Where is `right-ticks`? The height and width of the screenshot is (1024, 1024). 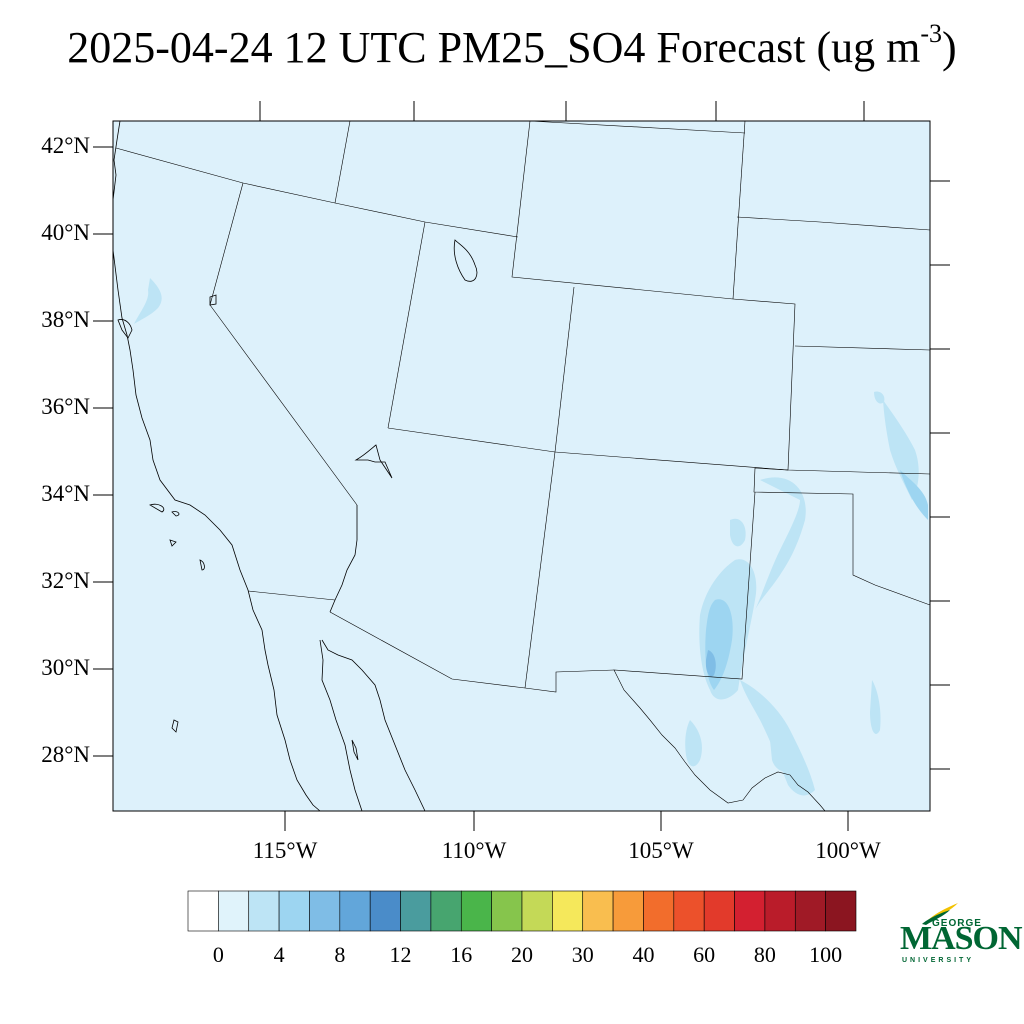 right-ticks is located at coordinates (940, 475).